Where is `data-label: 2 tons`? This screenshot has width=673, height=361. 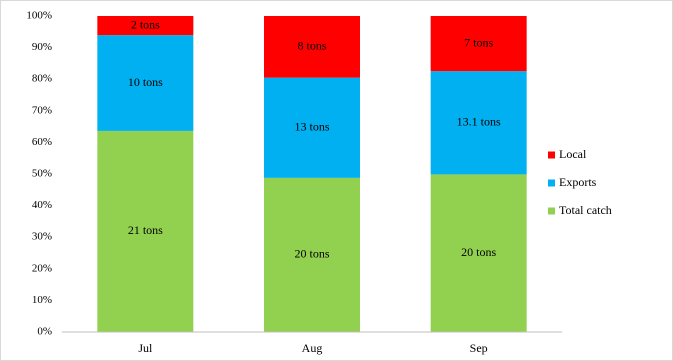 data-label: 2 tons is located at coordinates (145, 24).